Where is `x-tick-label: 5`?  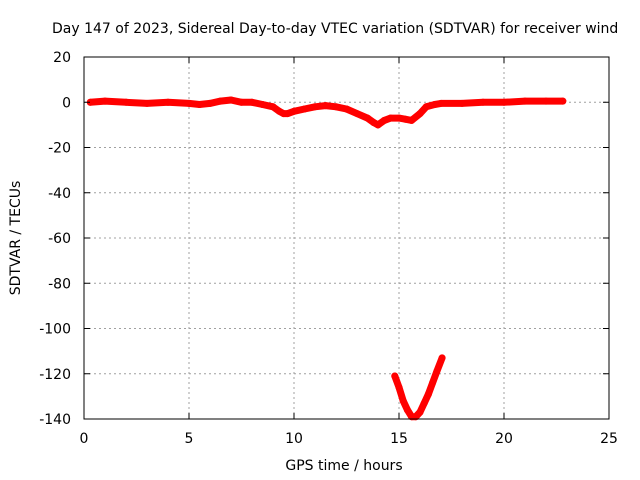
x-tick-label: 5 is located at coordinates (189, 439).